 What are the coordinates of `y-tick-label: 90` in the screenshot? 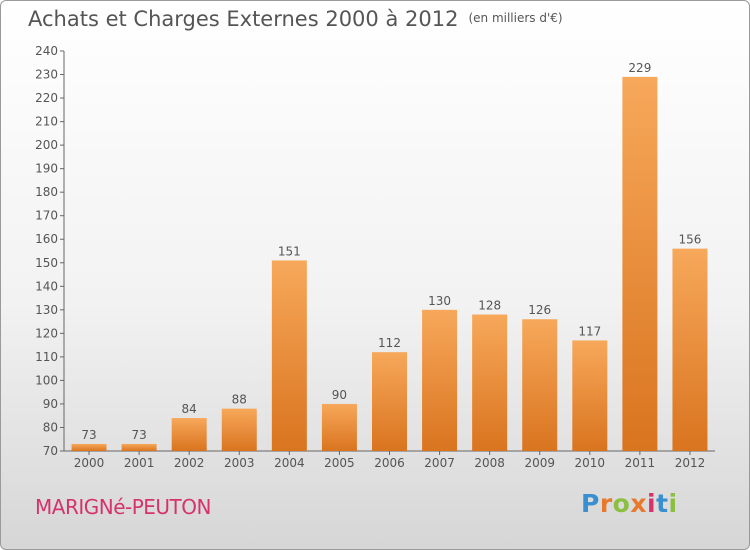 It's located at (50, 404).